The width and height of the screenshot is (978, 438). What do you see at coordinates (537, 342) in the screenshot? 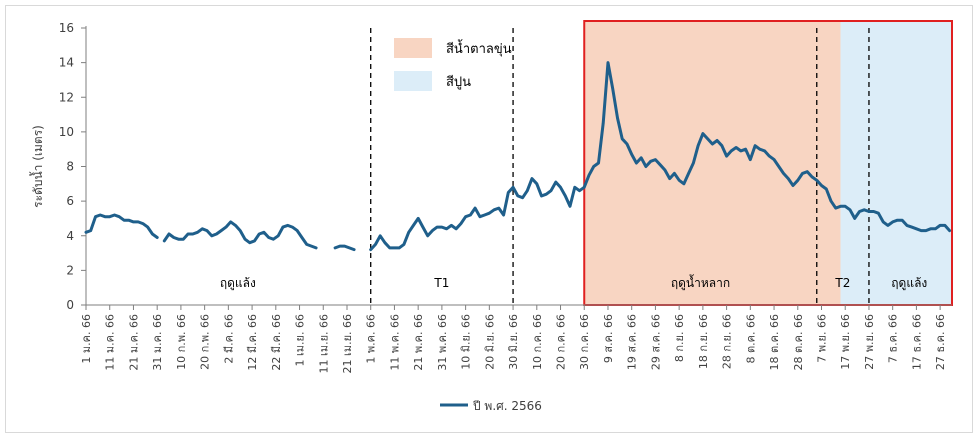
I see `x-tick-label: 10 ก.ค. 66` at bounding box center [537, 342].